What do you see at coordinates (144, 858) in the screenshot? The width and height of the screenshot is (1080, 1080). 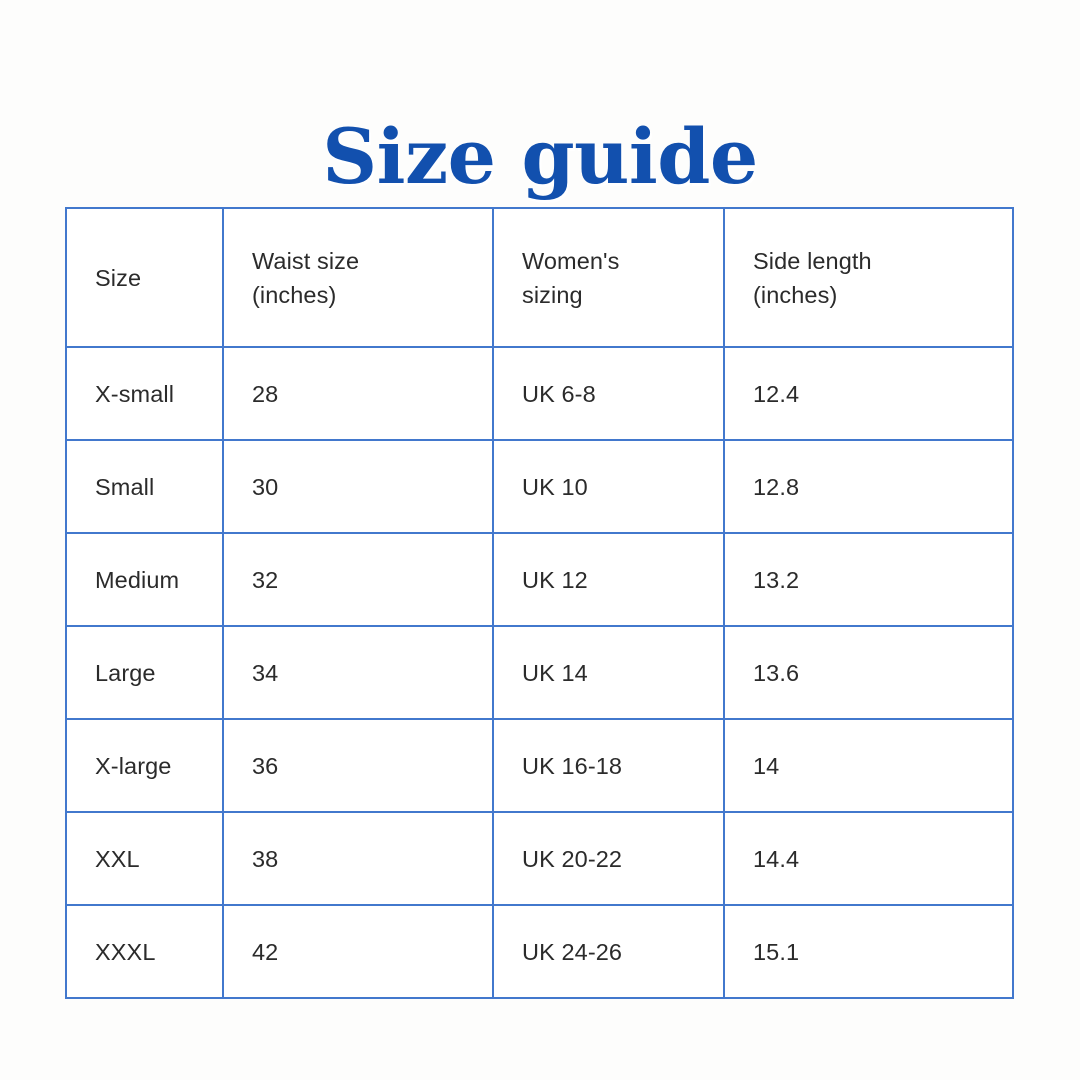 I see `cell-size: XXL` at bounding box center [144, 858].